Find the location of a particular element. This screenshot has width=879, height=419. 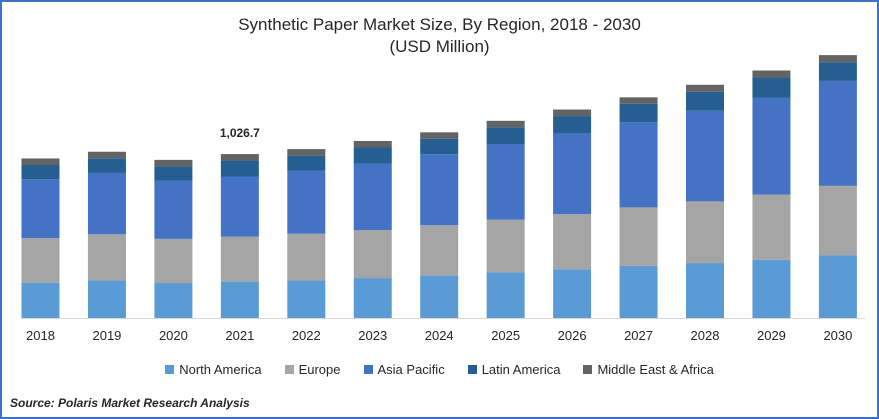

bar-latin-america-2021 is located at coordinates (239, 168).